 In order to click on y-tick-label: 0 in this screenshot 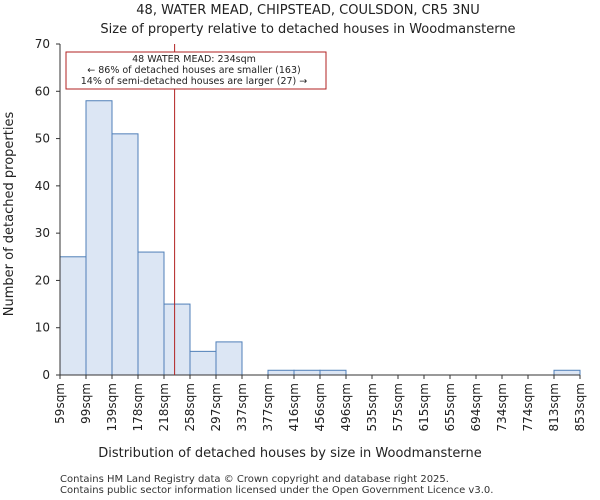, I will do `click(46, 375)`.